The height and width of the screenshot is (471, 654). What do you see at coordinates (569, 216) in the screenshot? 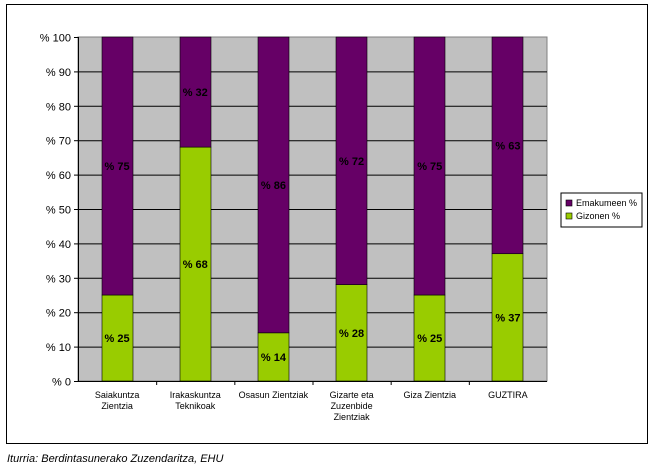
I see `legend-swatch-gizonen` at bounding box center [569, 216].